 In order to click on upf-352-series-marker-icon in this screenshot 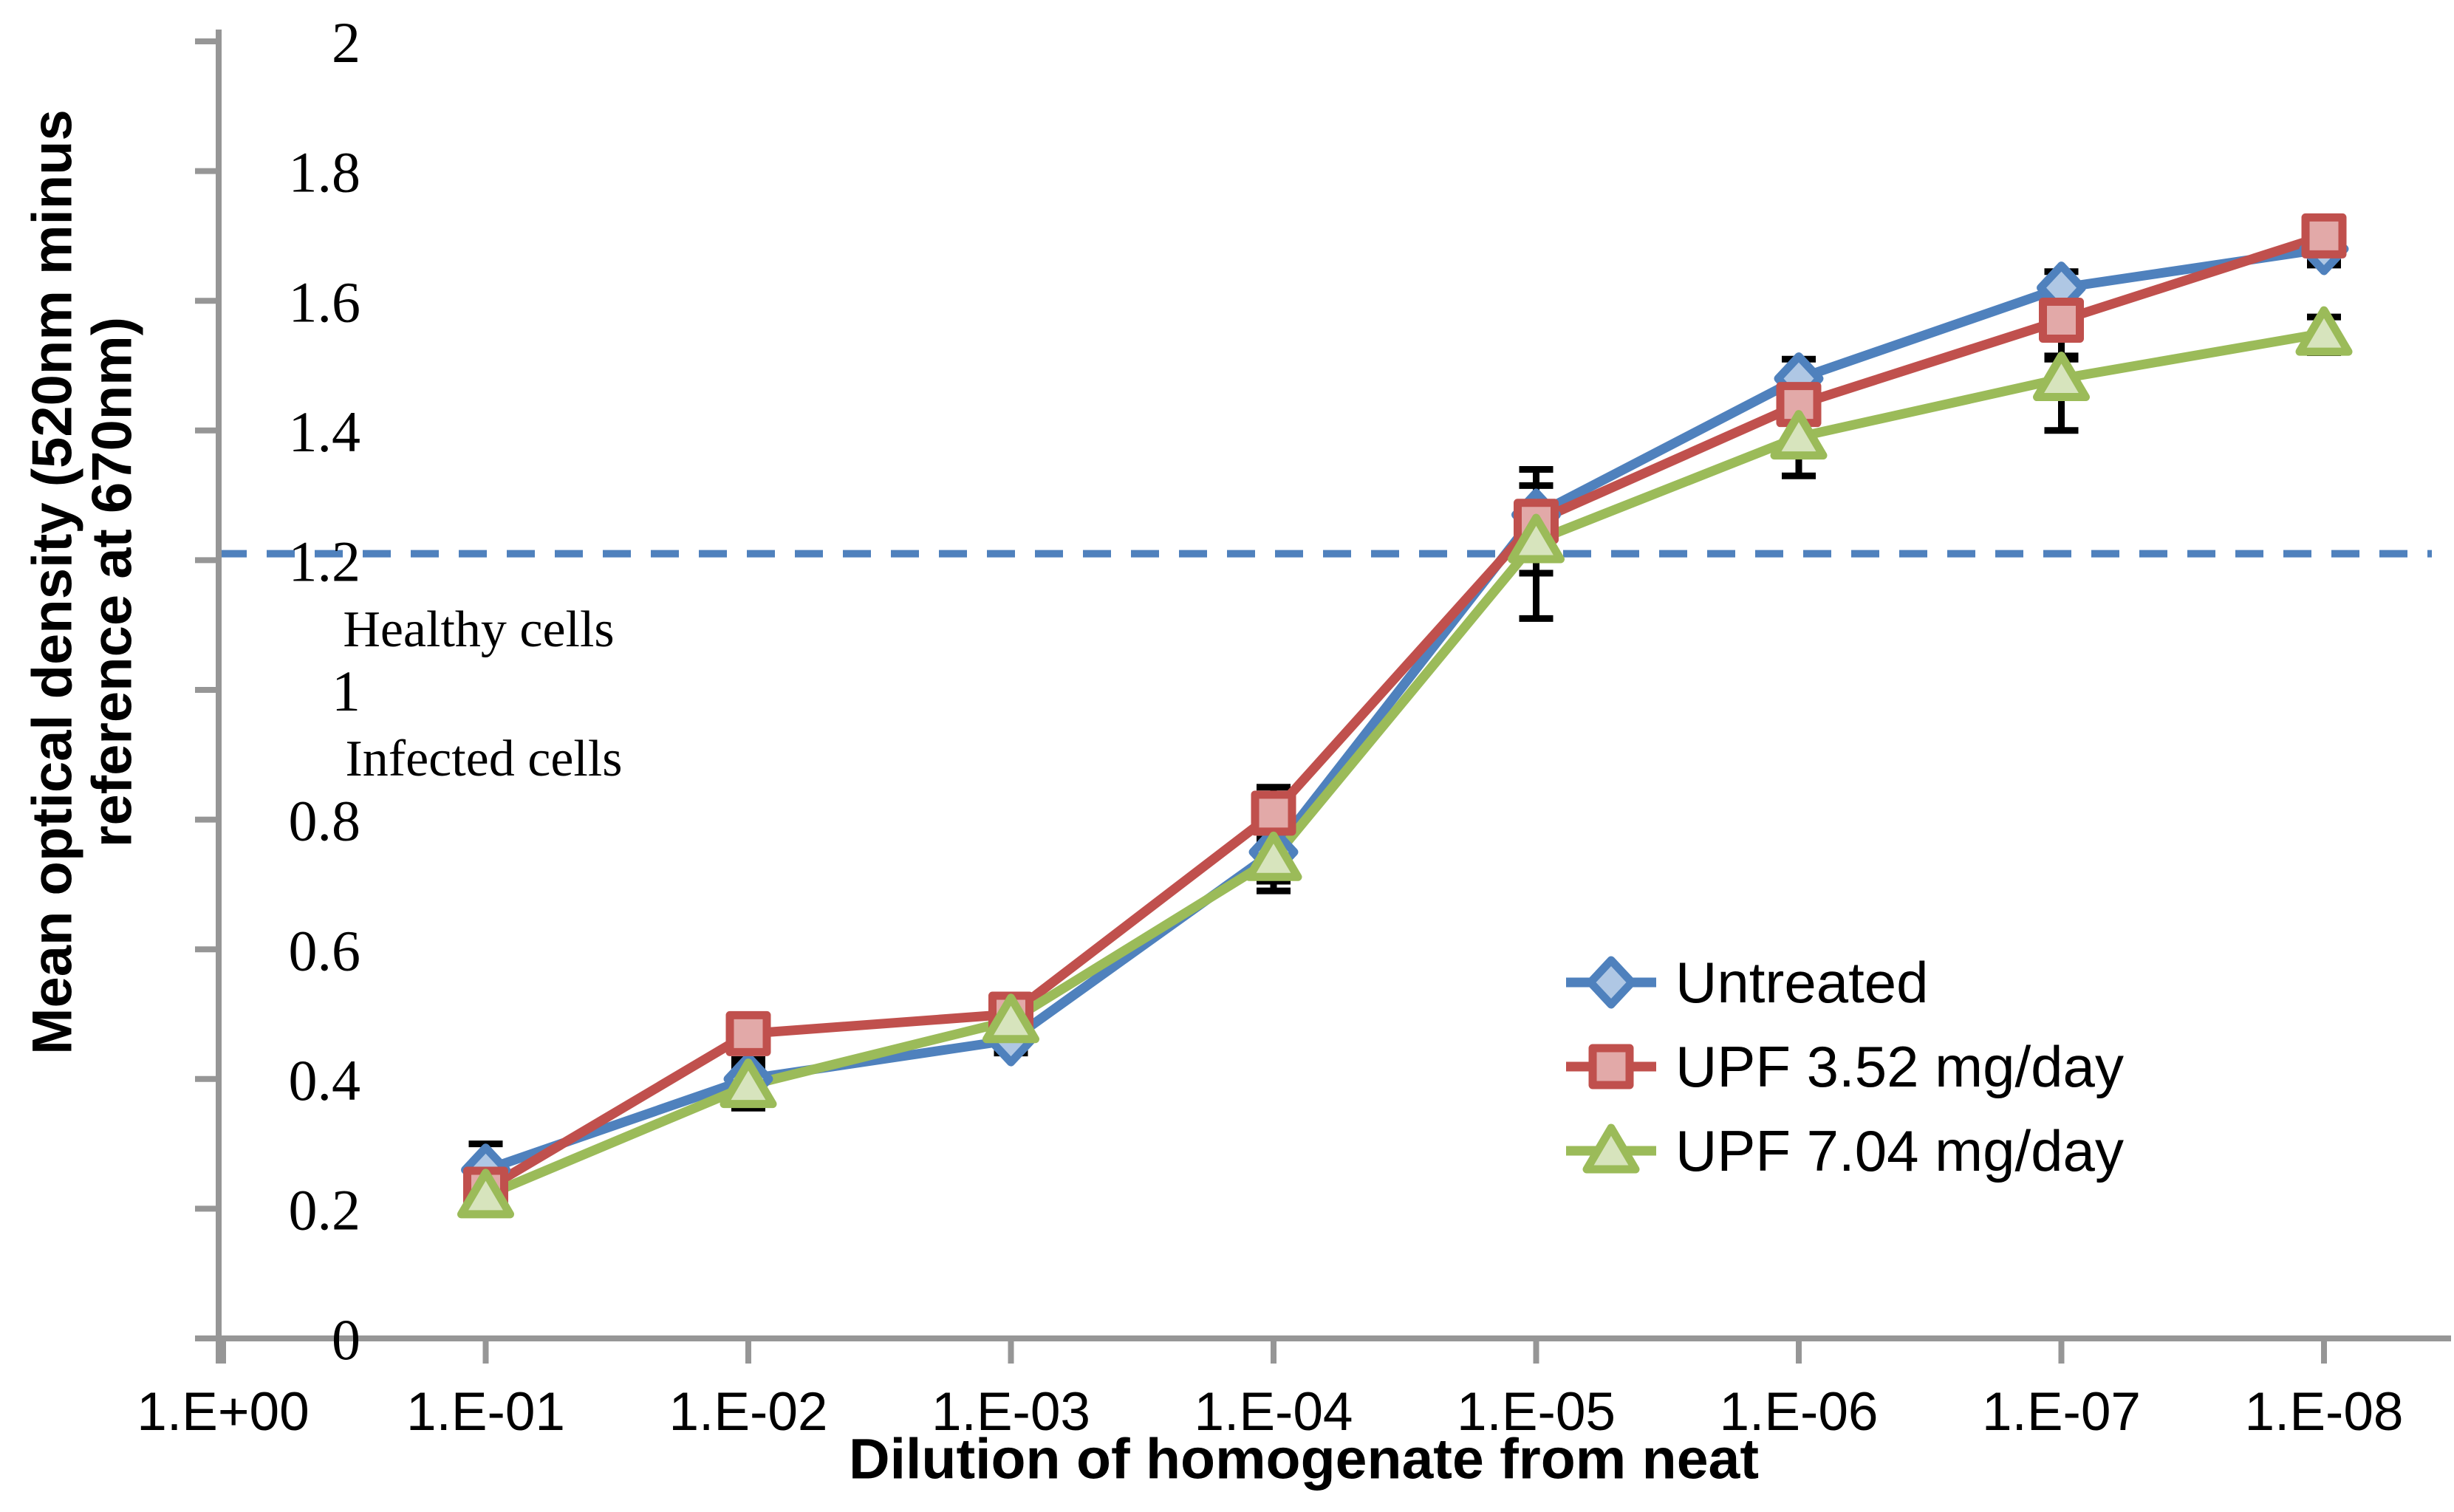, I will do `click(1611, 1066)`.